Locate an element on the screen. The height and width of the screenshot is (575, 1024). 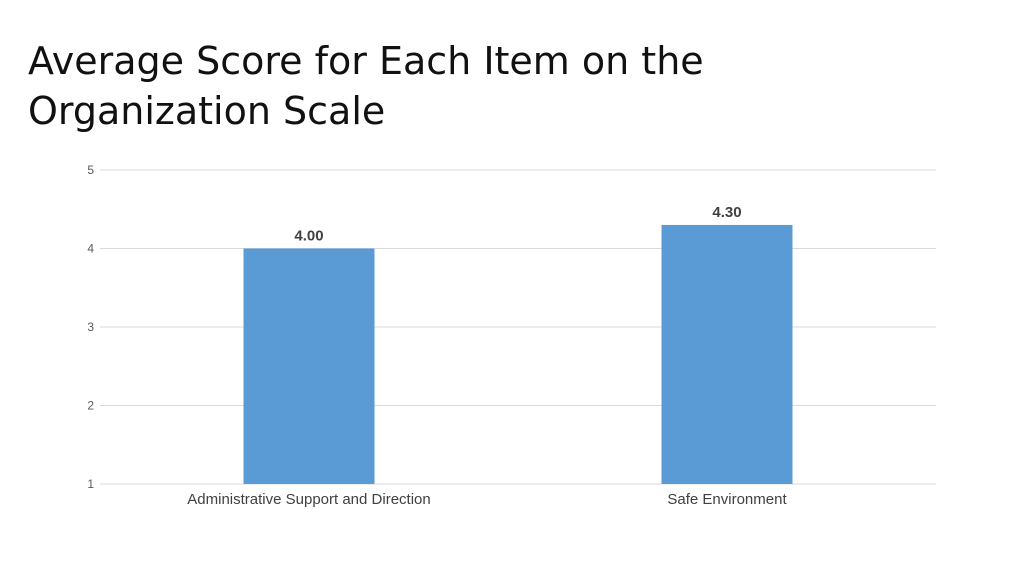
y-tick-label: 1 is located at coordinates (90, 484).